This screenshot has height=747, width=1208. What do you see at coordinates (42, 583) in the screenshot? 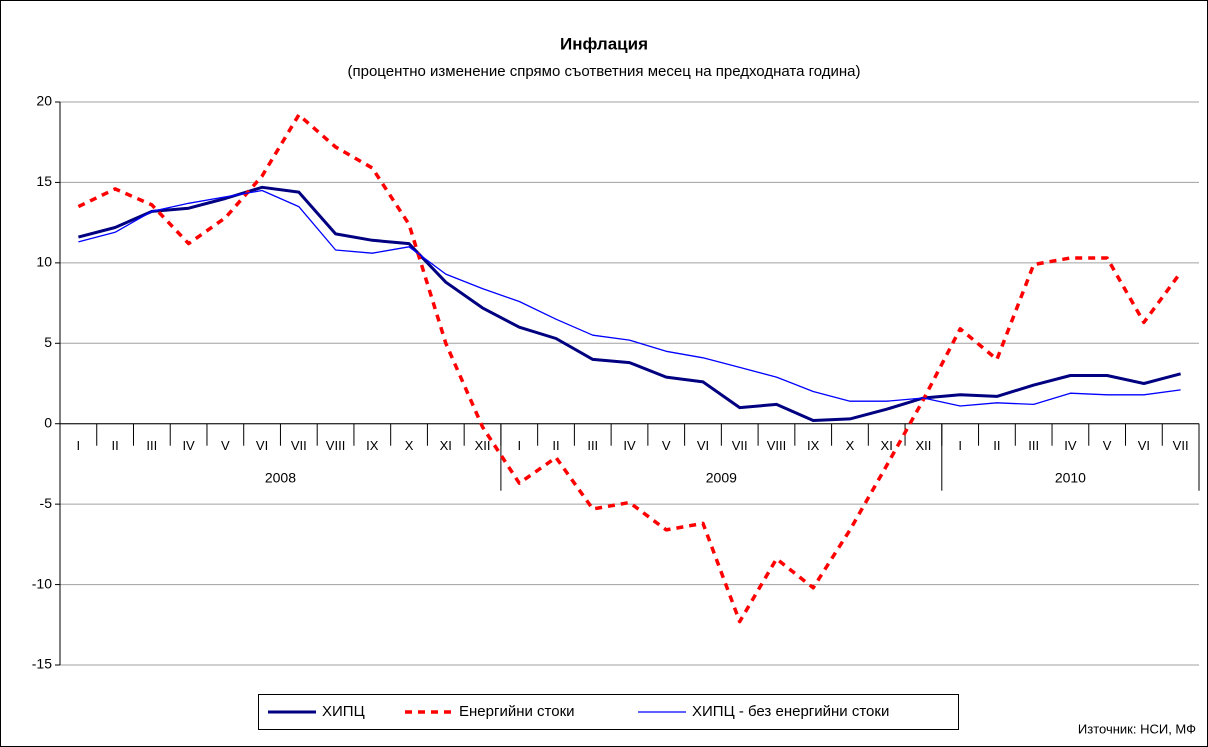
I see `y-tick-label: -10` at bounding box center [42, 583].